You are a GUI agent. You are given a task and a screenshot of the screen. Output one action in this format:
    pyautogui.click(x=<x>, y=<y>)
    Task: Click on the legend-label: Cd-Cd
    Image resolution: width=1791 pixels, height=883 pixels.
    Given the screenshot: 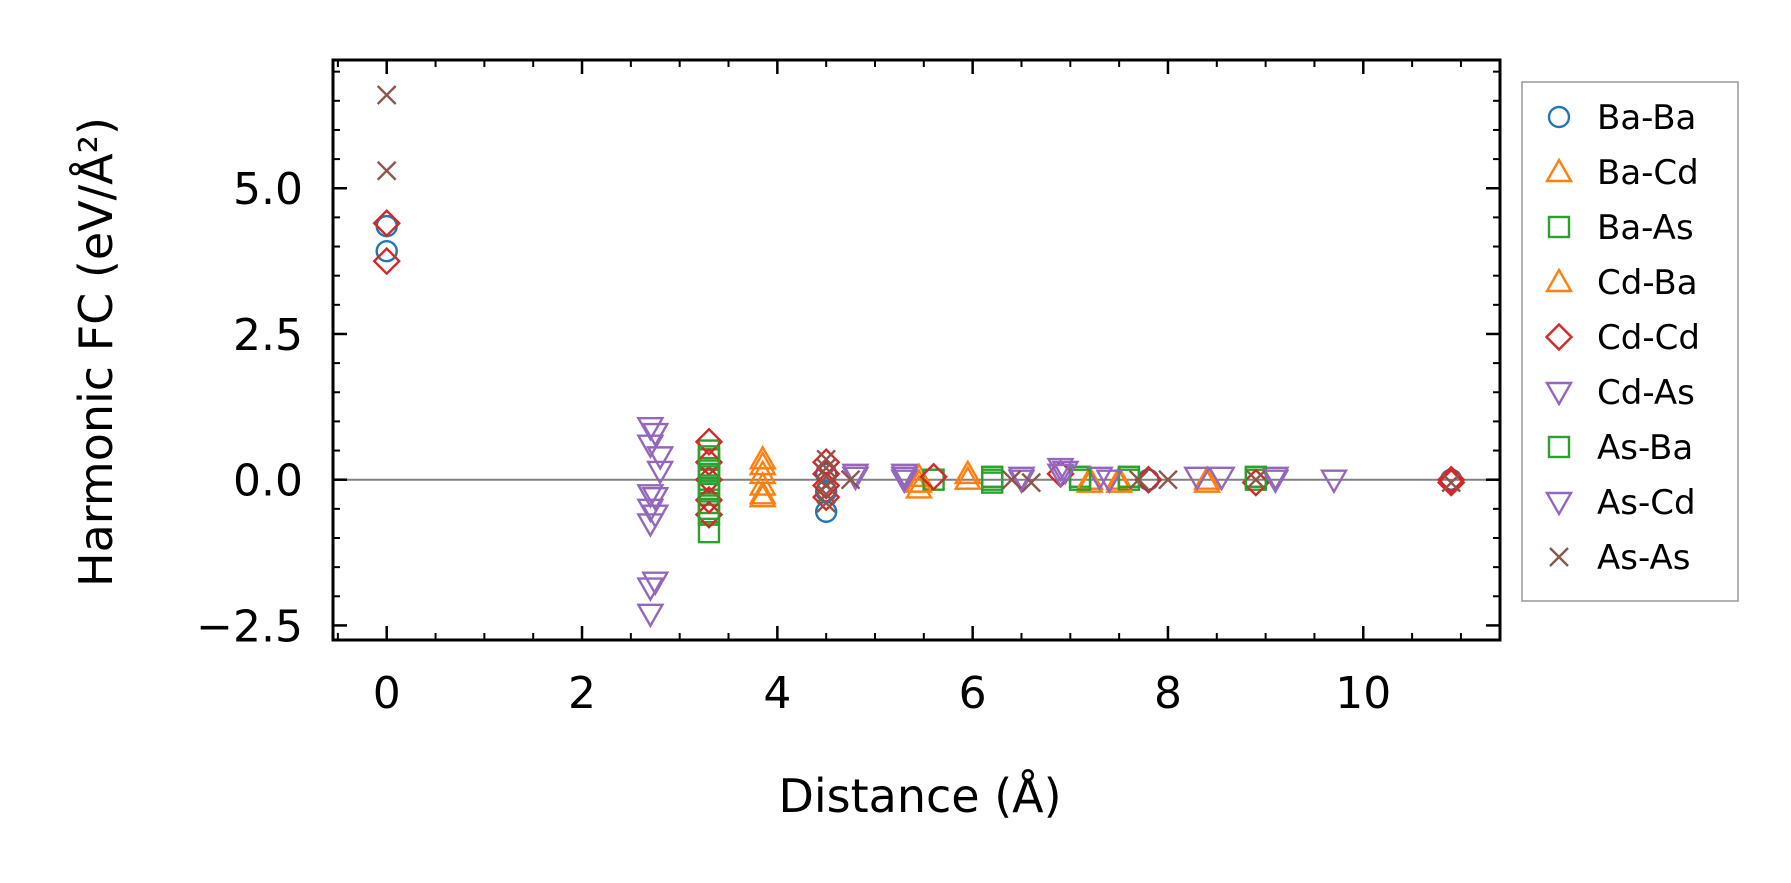 What is the action you would take?
    pyautogui.click(x=1648, y=338)
    